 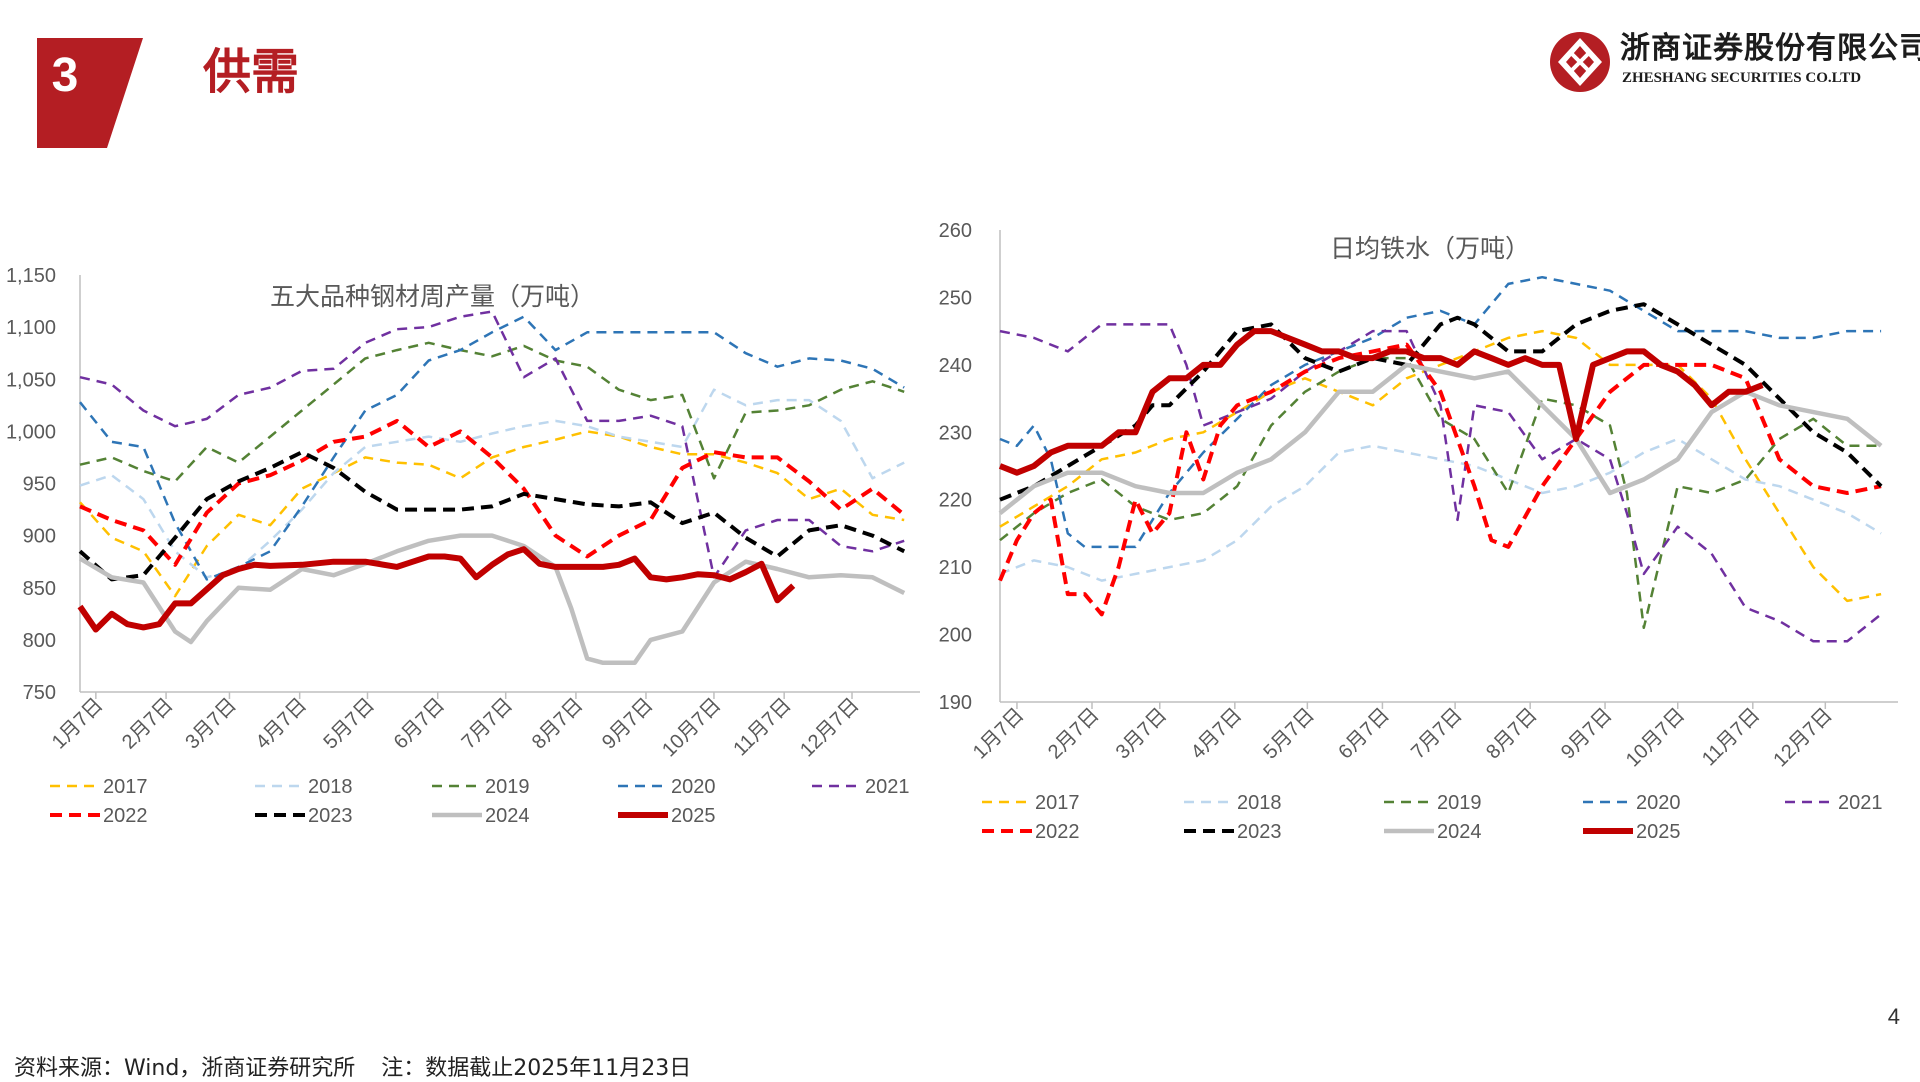 What do you see at coordinates (1217, 734) in the screenshot?
I see `chart2-x-tick-label: 4月7日` at bounding box center [1217, 734].